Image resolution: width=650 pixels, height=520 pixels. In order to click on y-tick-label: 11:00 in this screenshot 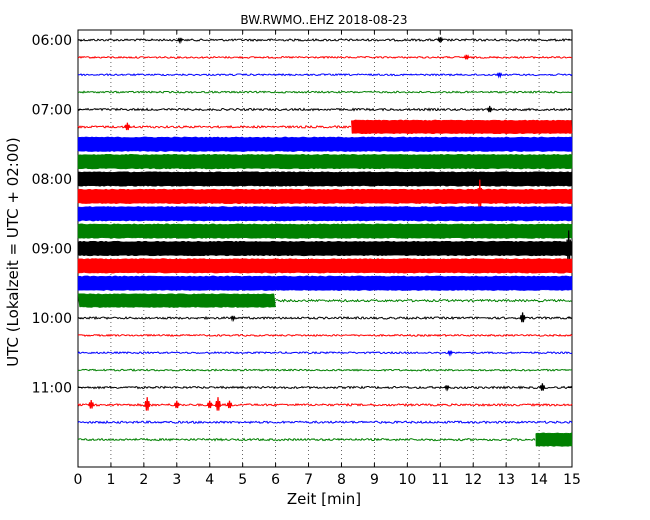, I will do `click(52, 389)`.